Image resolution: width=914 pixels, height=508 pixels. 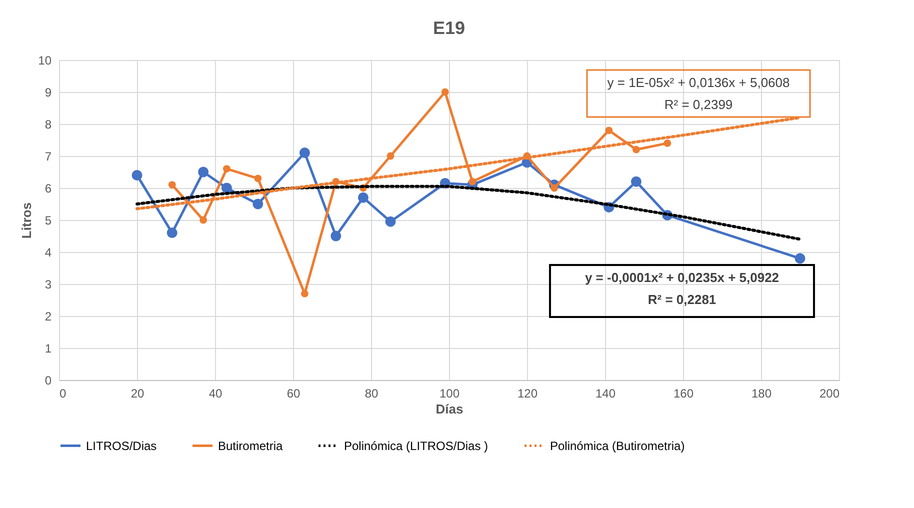 I want to click on y-tick-label: 8, so click(x=48, y=125).